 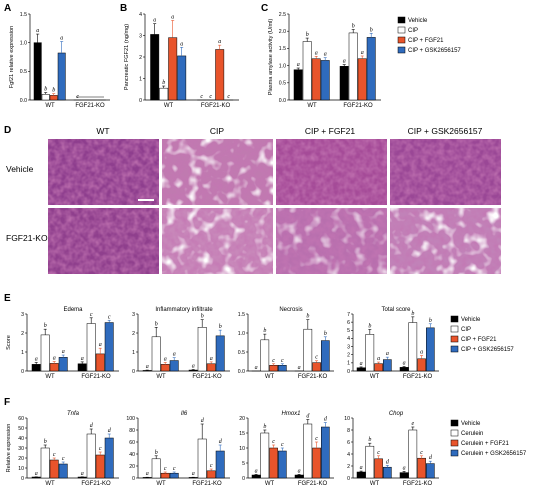 What do you see at coordinates (282, 32) in the screenshot?
I see `y-tick-label: 2.0` at bounding box center [282, 32].